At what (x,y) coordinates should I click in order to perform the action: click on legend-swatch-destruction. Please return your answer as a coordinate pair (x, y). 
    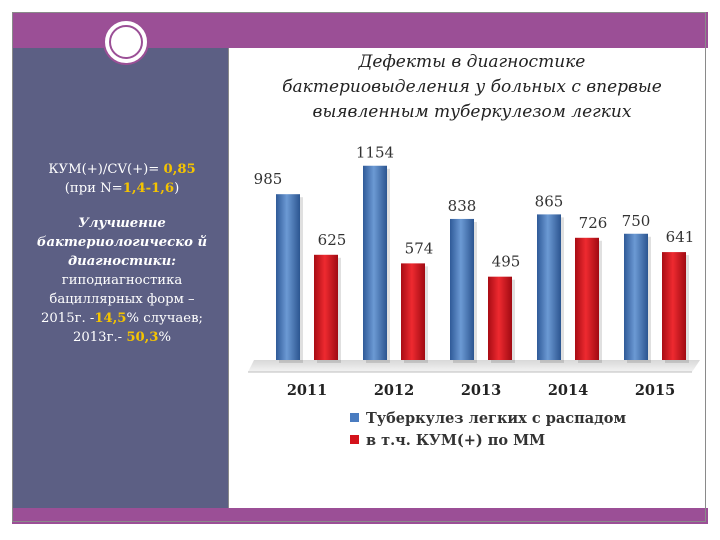
    Looking at the image, I should click on (354, 417).